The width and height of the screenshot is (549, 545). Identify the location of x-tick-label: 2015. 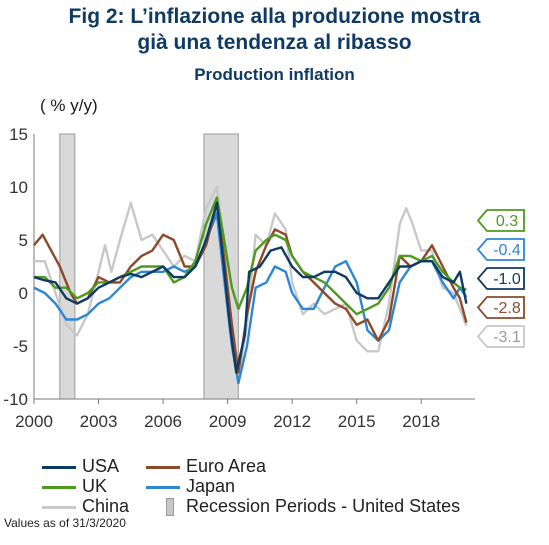
(357, 421).